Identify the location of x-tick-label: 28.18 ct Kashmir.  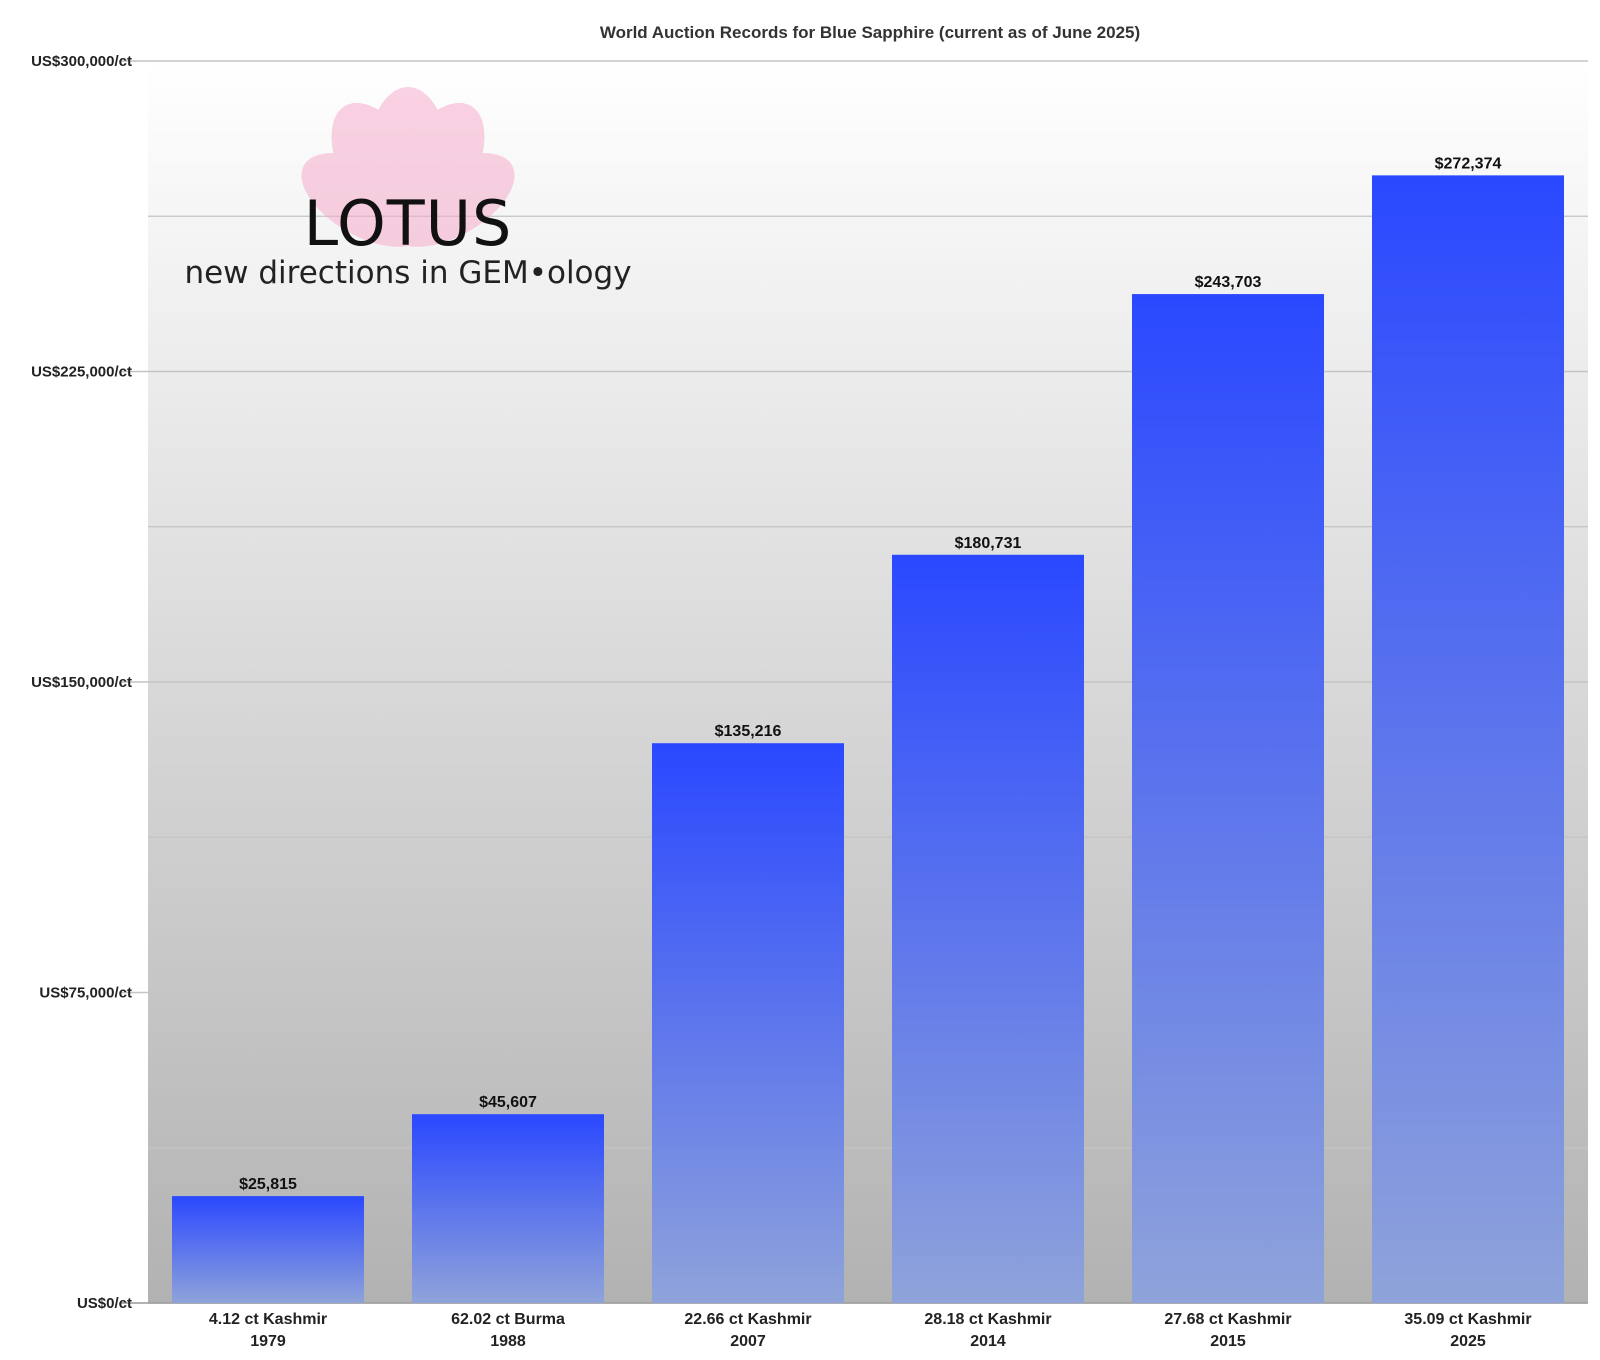
(987, 1319).